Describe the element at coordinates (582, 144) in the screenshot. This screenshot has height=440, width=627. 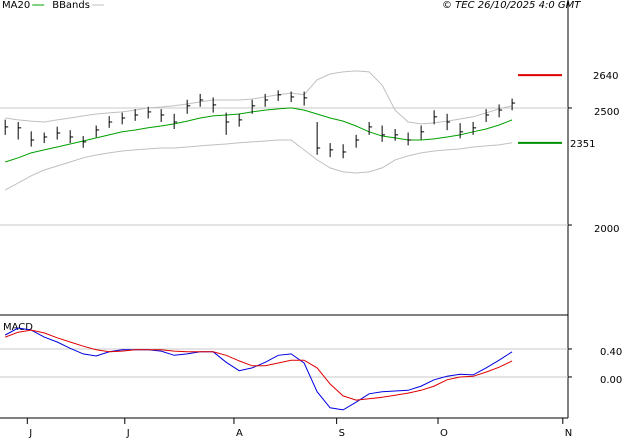
I see `level-label: 2351` at that location.